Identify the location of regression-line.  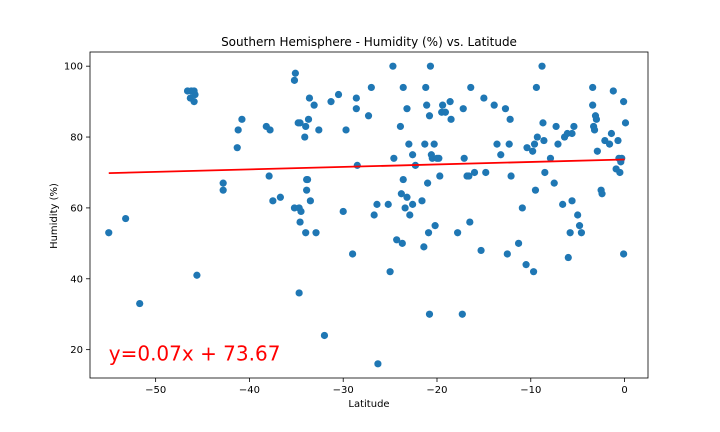
(366, 166).